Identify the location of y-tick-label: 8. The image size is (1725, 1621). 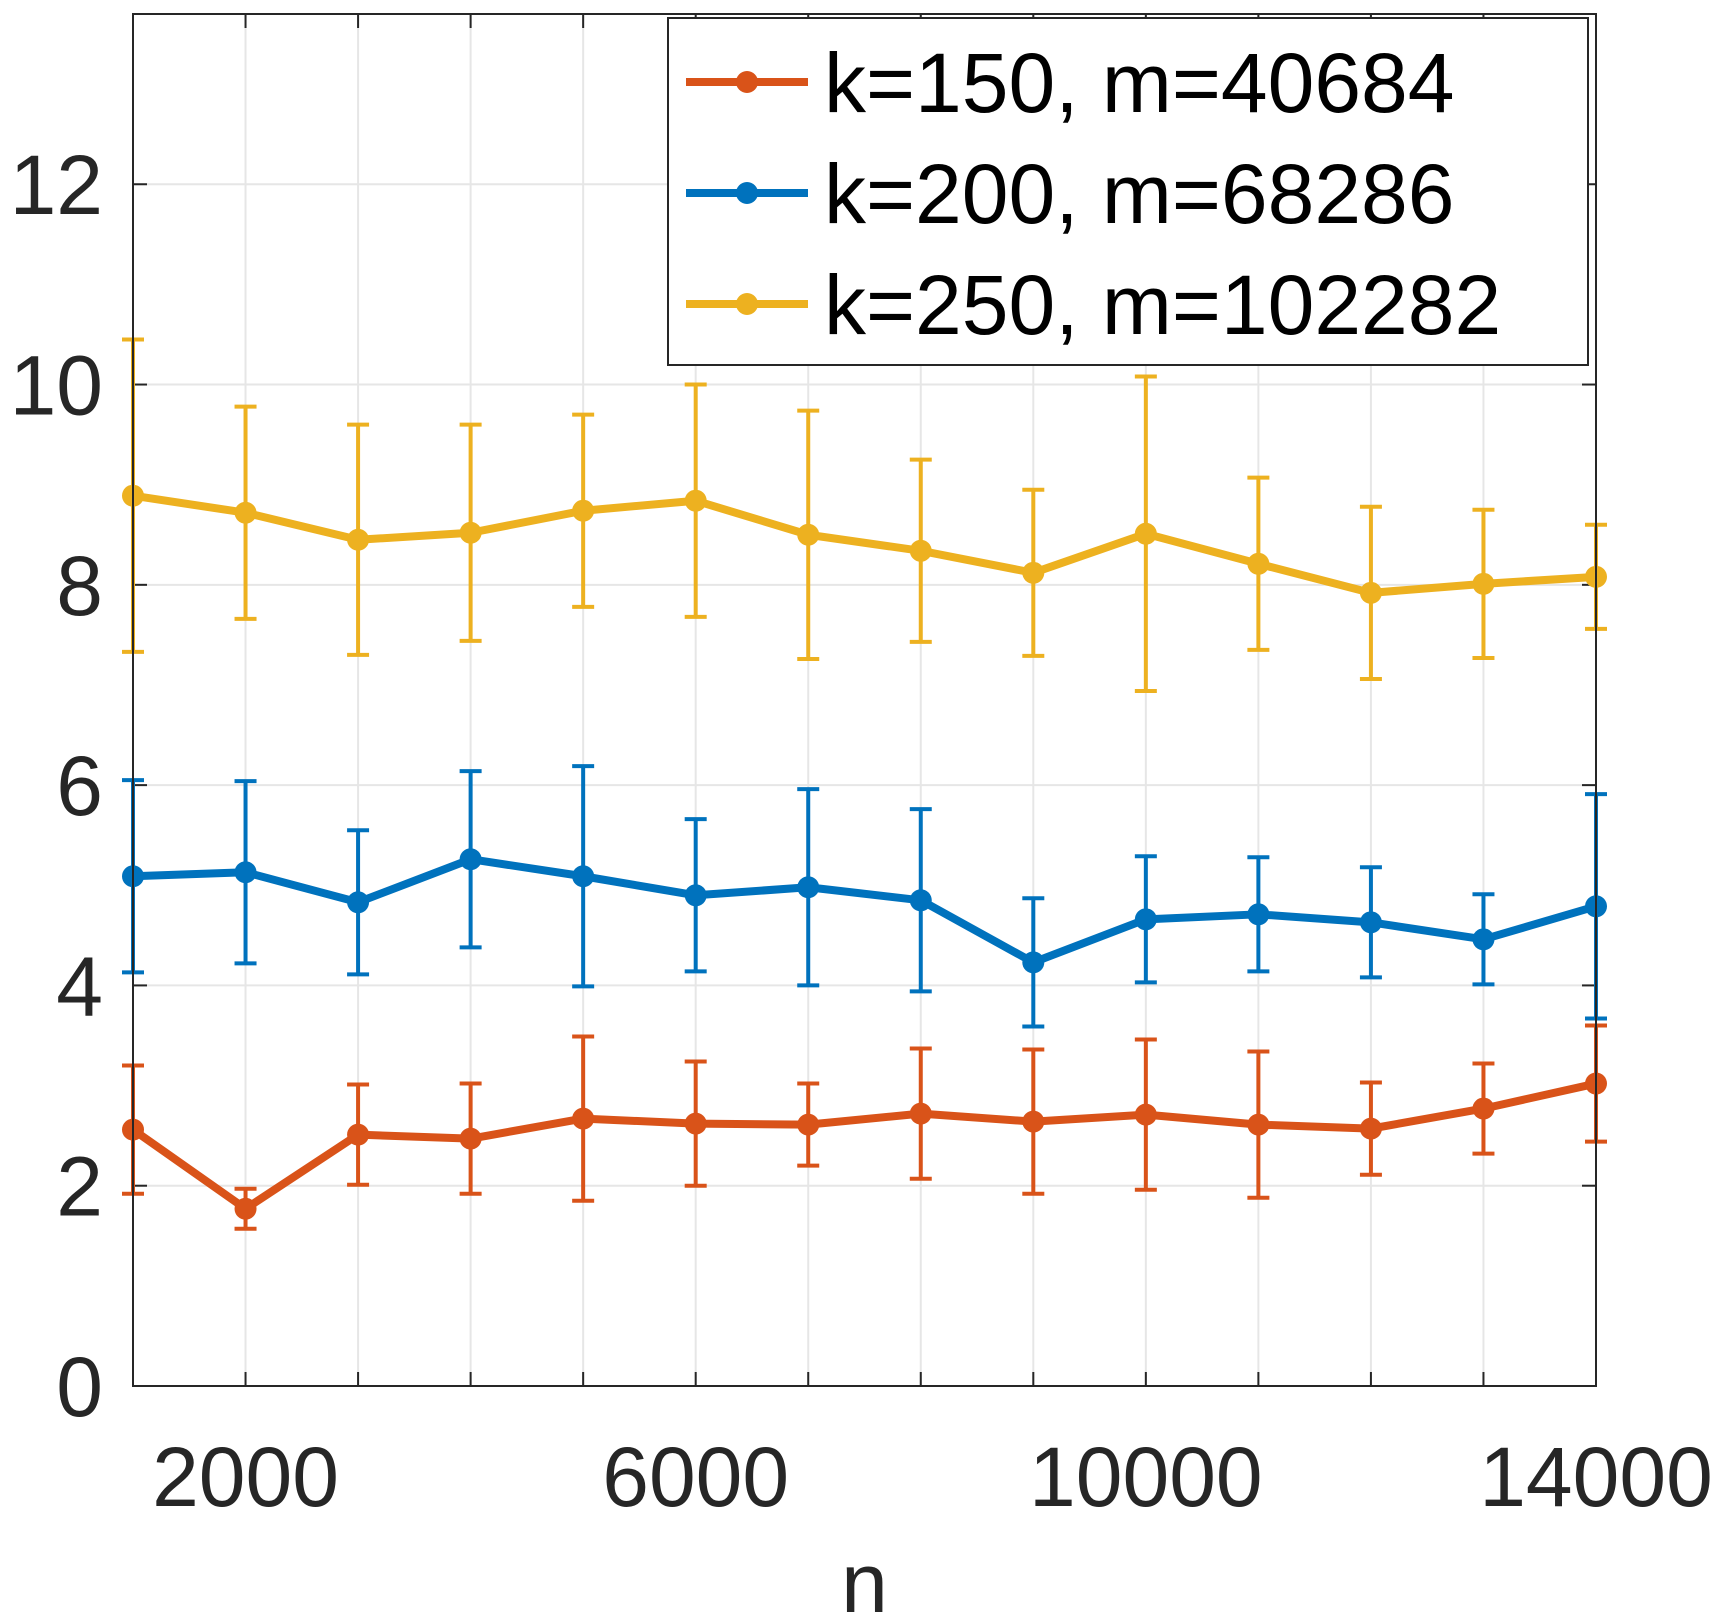
(79, 586).